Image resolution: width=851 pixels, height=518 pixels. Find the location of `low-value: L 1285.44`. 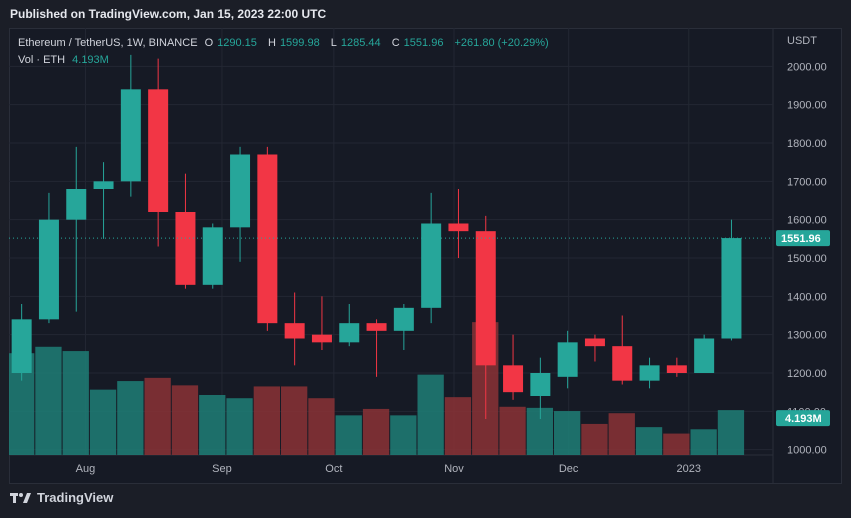

low-value: L 1285.44 is located at coordinates (355, 43).